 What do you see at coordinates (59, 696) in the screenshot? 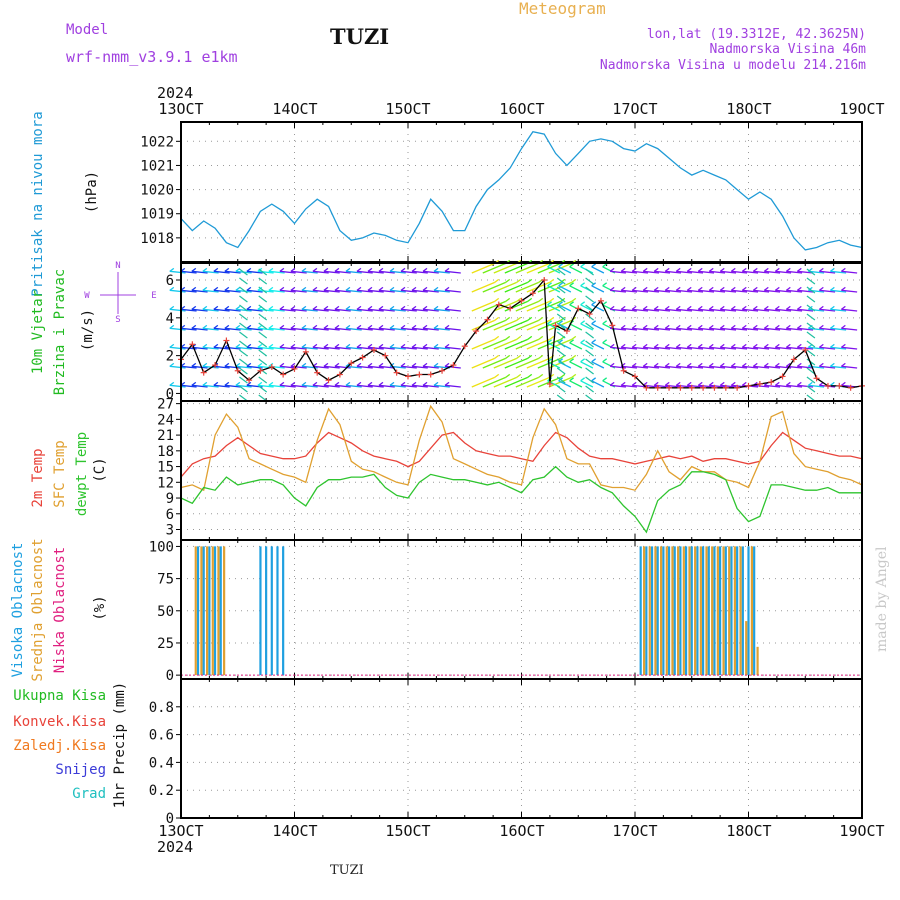
I see `legend-total-precip: Ukupna Kisa` at bounding box center [59, 696].